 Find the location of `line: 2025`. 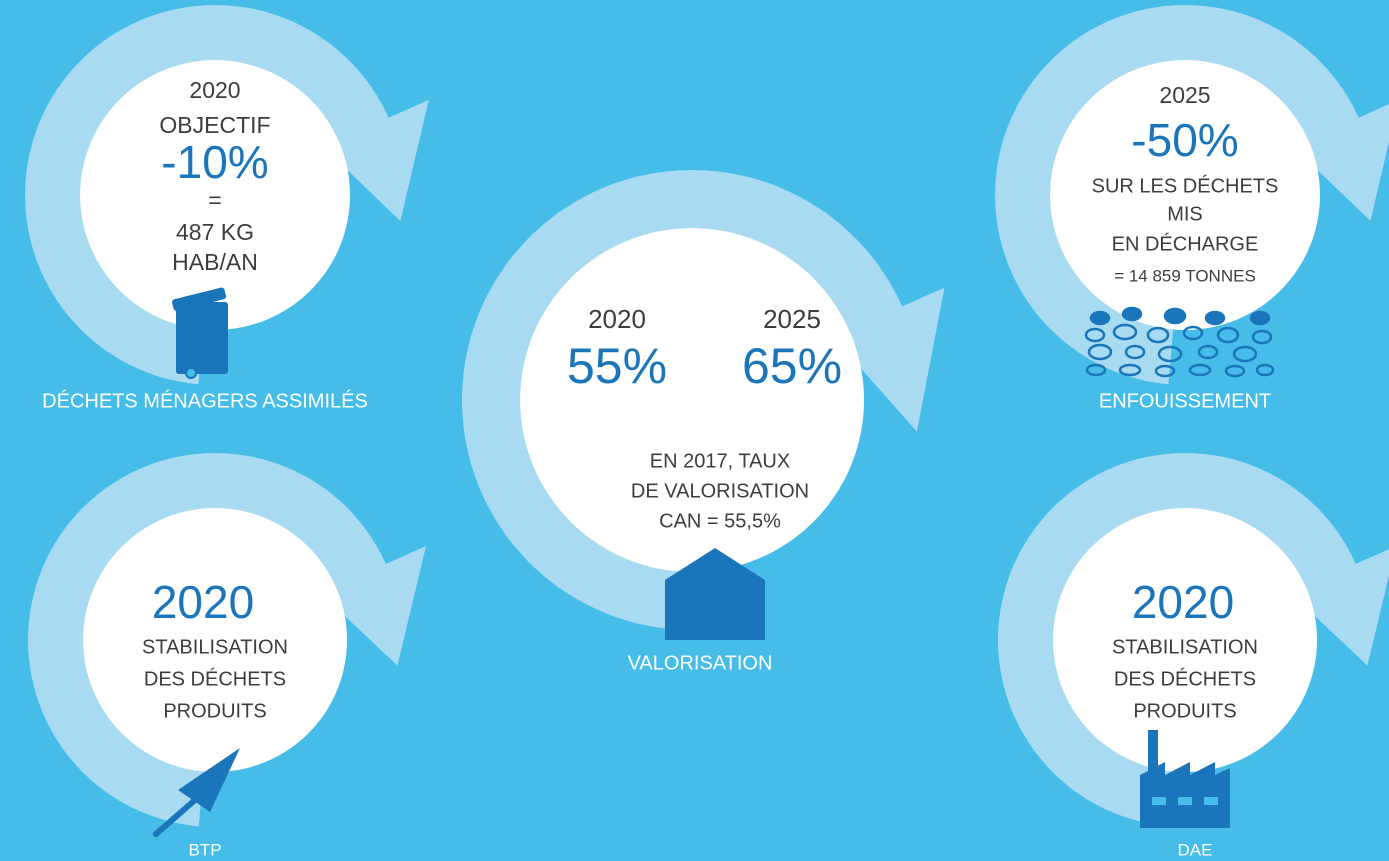

line: 2025 is located at coordinates (1184, 95).